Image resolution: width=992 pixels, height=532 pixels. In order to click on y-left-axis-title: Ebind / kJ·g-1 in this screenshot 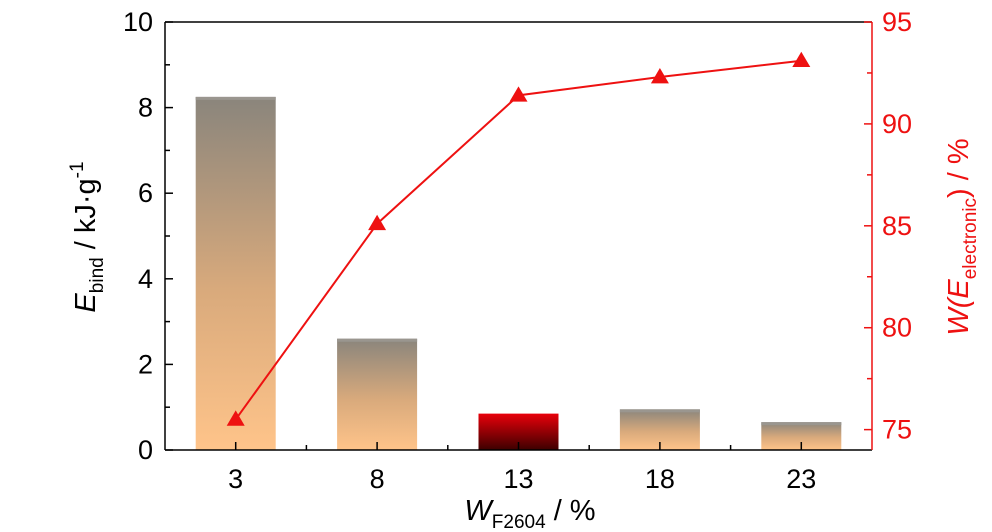, I will do `click(87, 236)`.